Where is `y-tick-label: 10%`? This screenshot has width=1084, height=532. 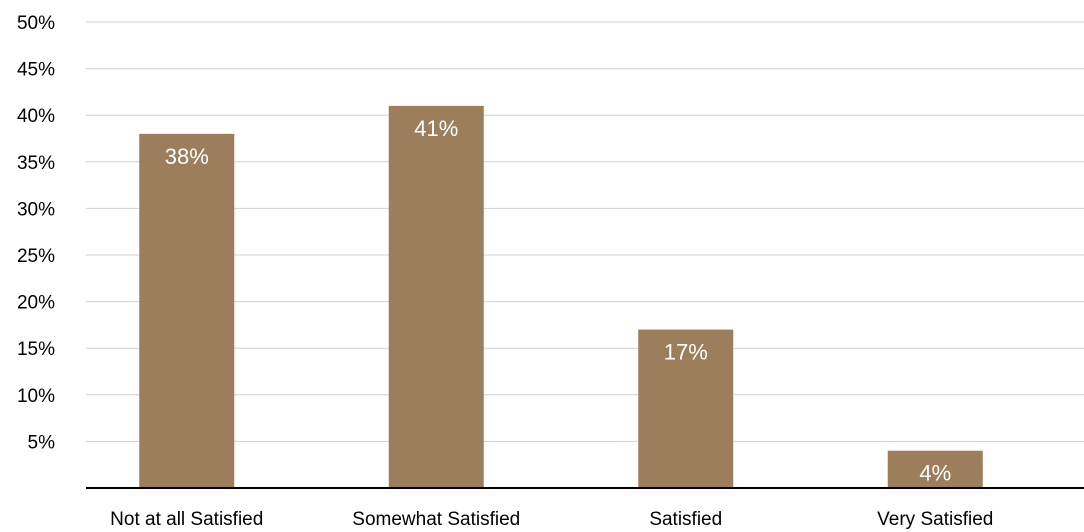 y-tick-label: 10% is located at coordinates (36, 396).